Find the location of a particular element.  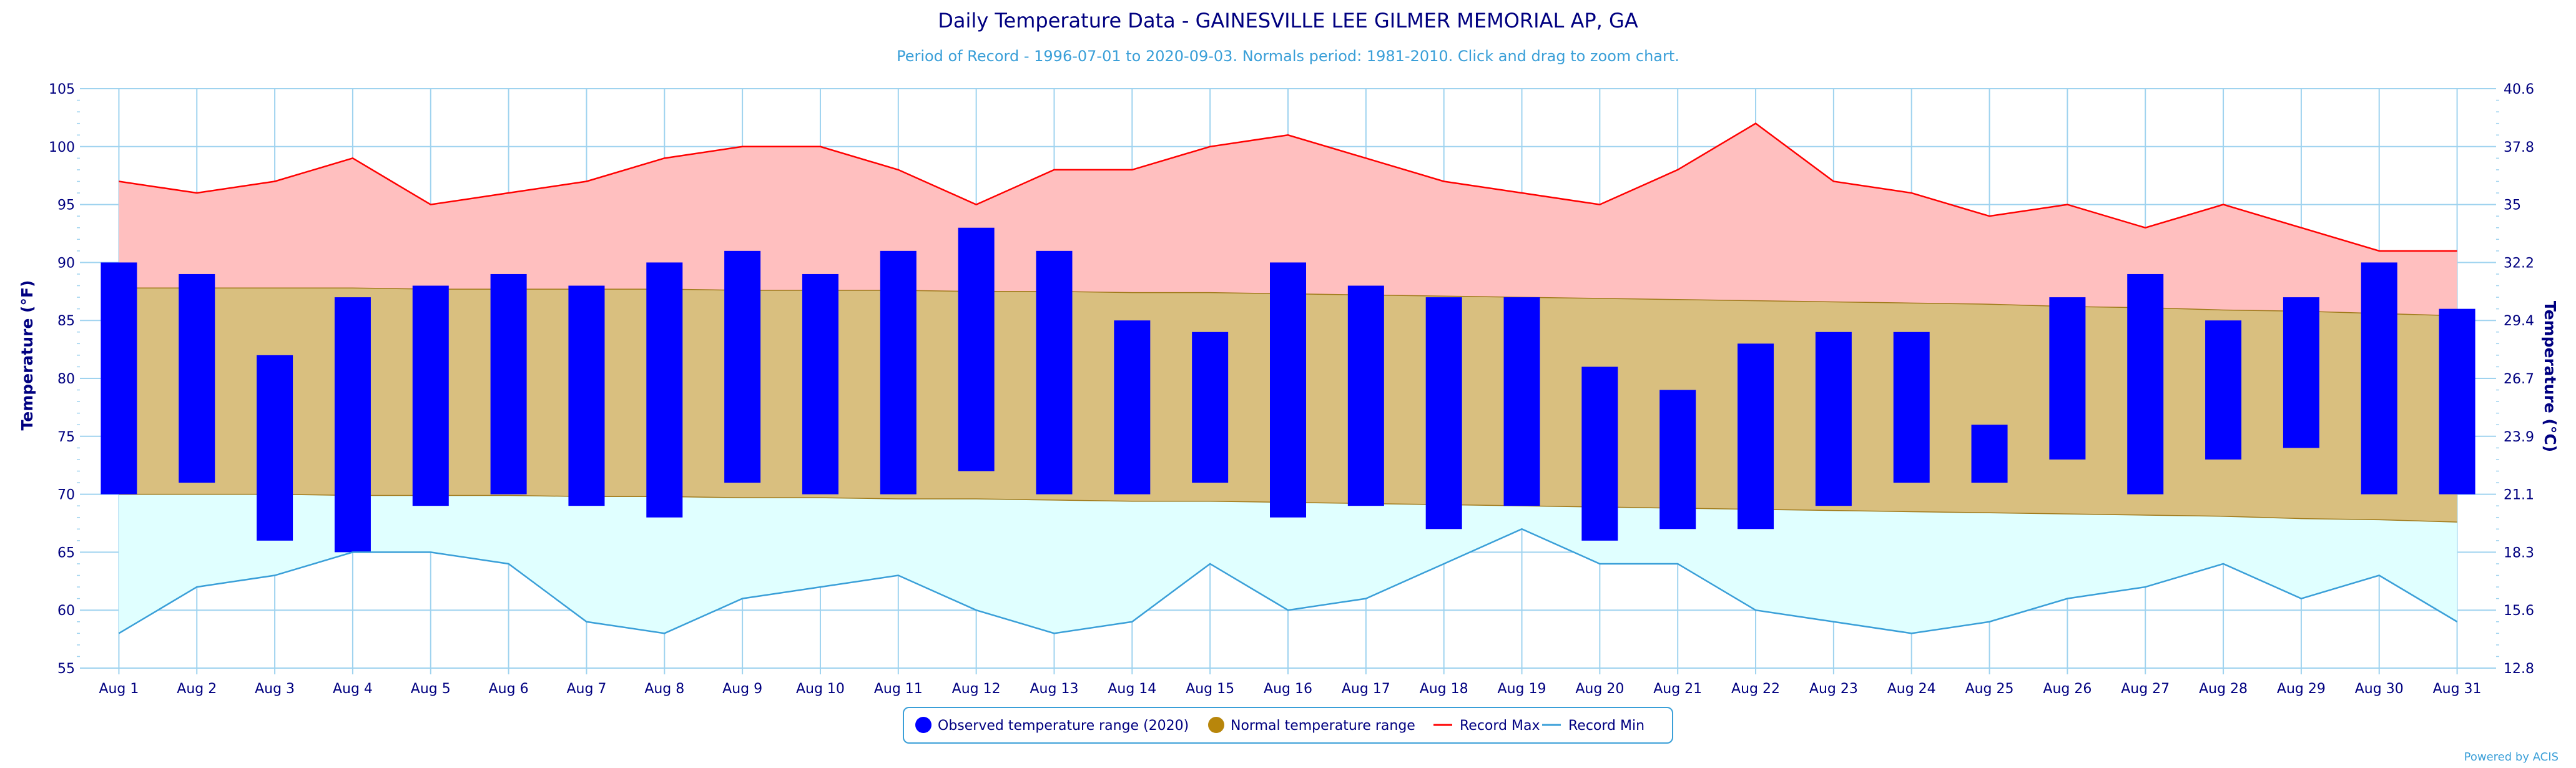

legend-swatch-observed is located at coordinates (923, 725).